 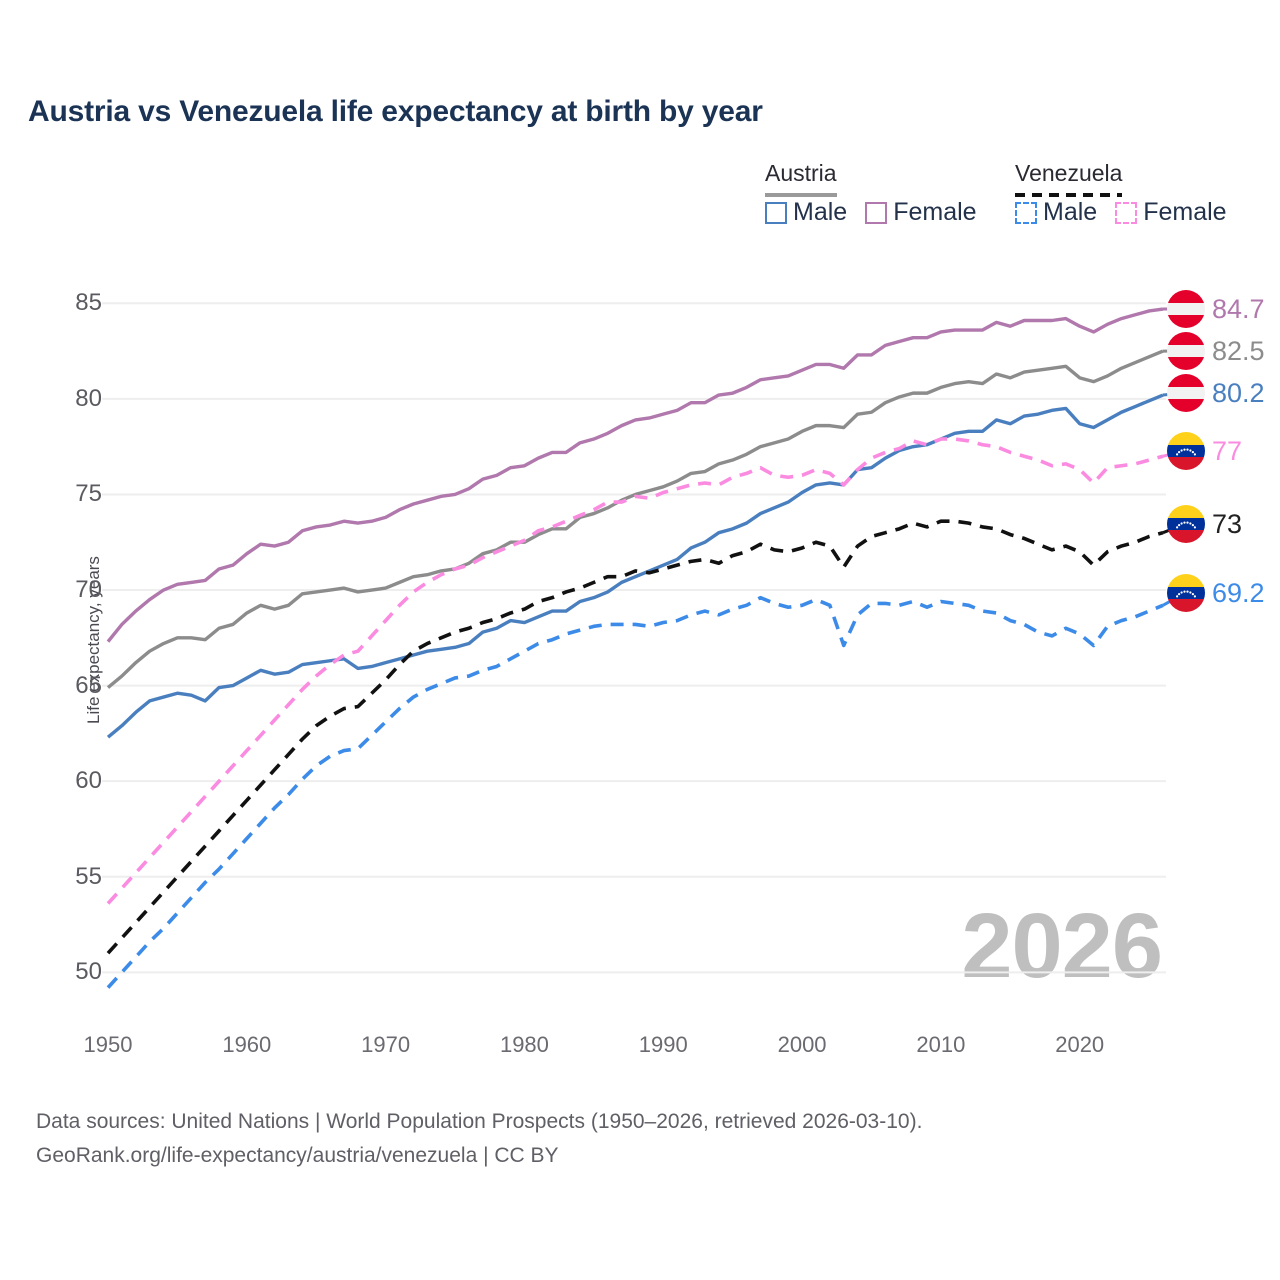 I want to click on legend-swatch-venezuela-male, so click(x=1026, y=212).